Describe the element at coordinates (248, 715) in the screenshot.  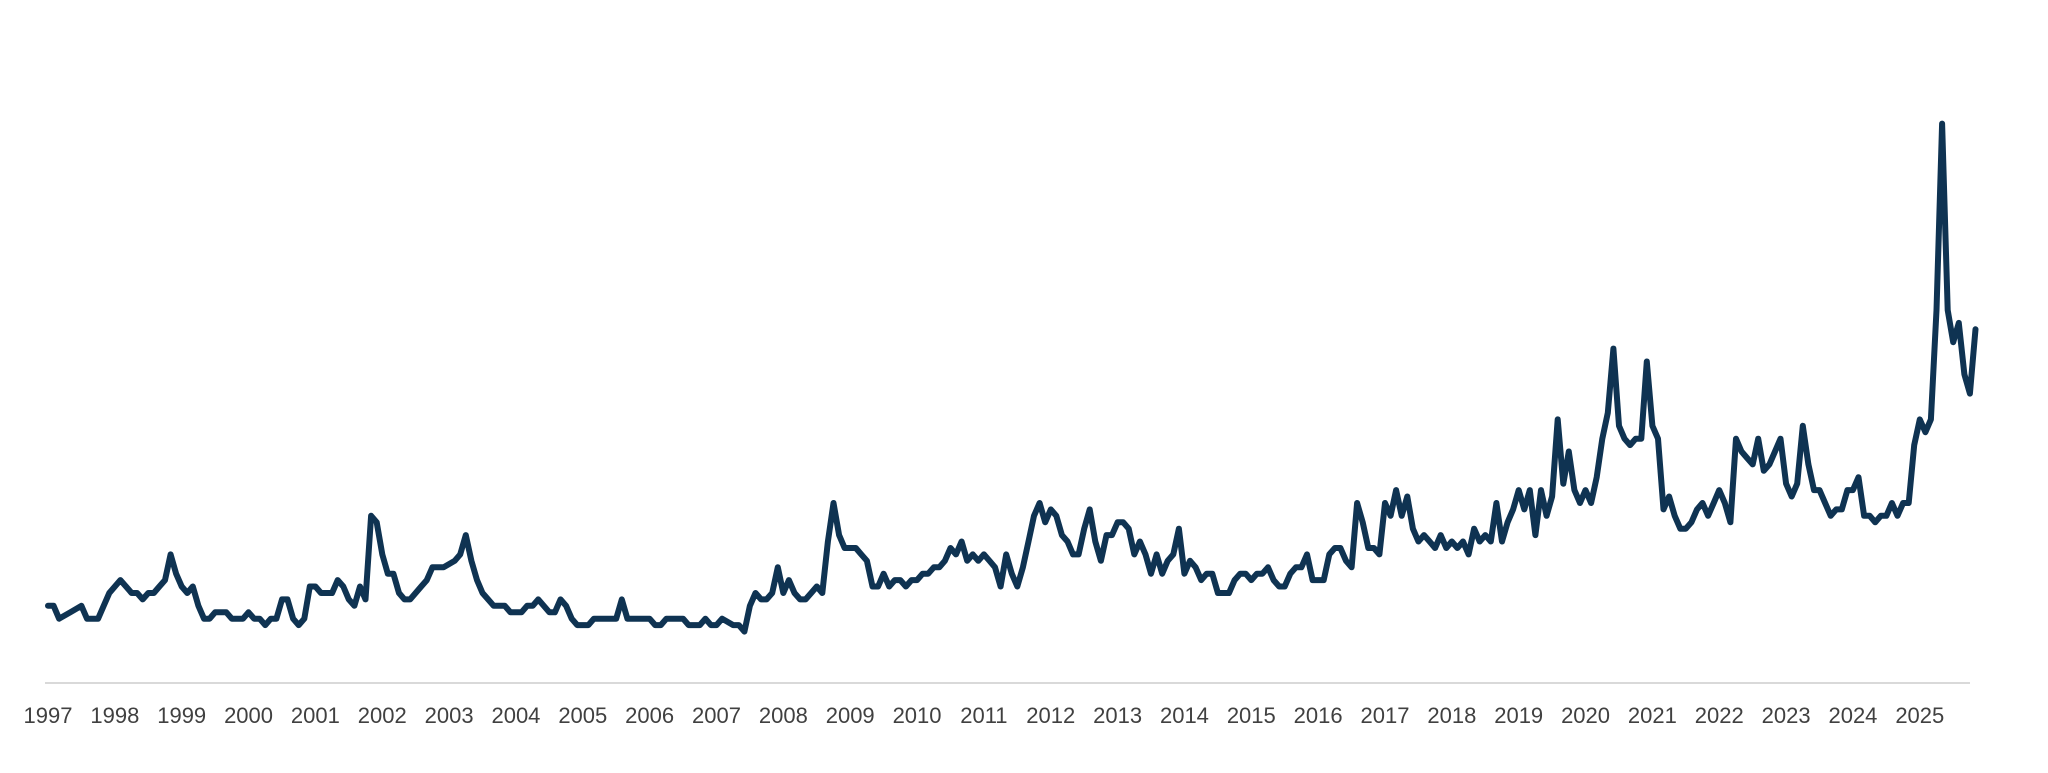
I see `x-tick-label-2000: 2000` at that location.